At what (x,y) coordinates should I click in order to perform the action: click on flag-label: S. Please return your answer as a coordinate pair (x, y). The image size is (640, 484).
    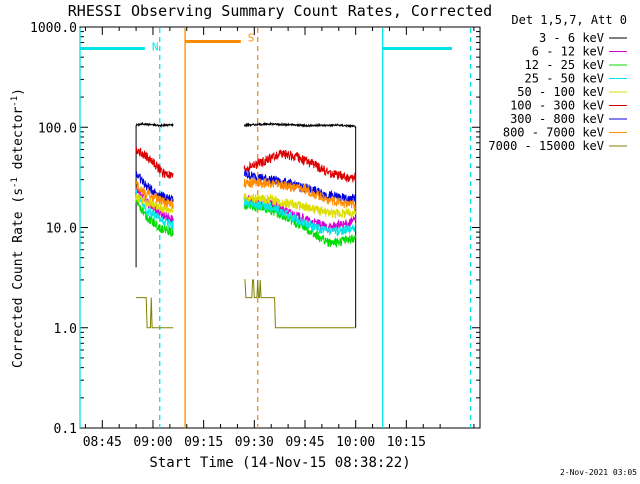
    Looking at the image, I should click on (251, 38).